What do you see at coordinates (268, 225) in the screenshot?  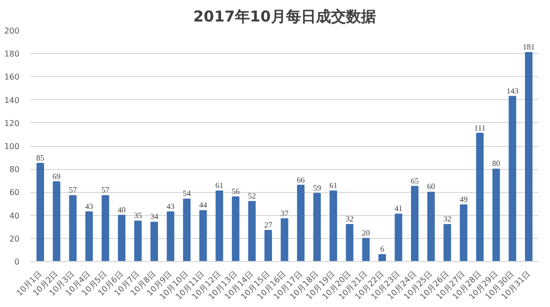 I see `data-label: 27` at bounding box center [268, 225].